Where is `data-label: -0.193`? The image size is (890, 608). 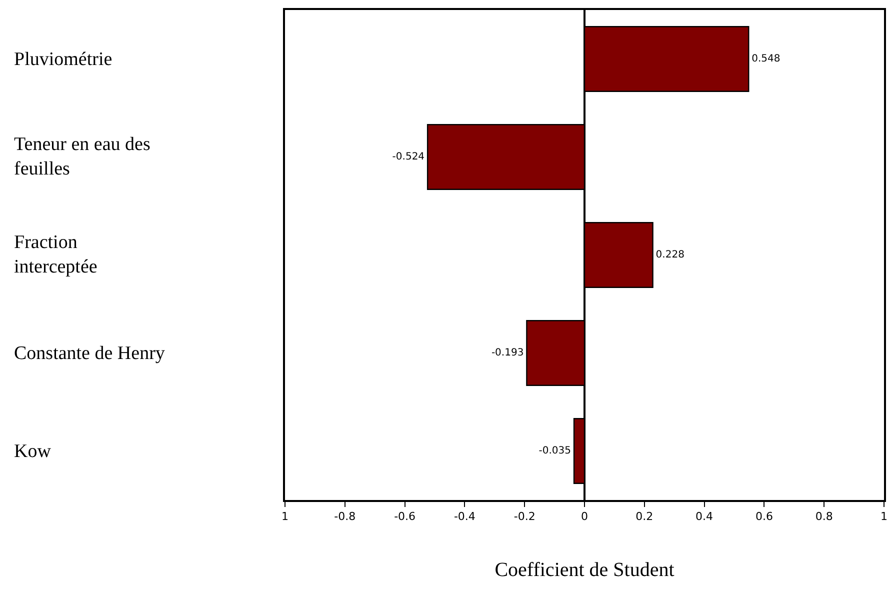
data-label: -0.193 is located at coordinates (507, 353).